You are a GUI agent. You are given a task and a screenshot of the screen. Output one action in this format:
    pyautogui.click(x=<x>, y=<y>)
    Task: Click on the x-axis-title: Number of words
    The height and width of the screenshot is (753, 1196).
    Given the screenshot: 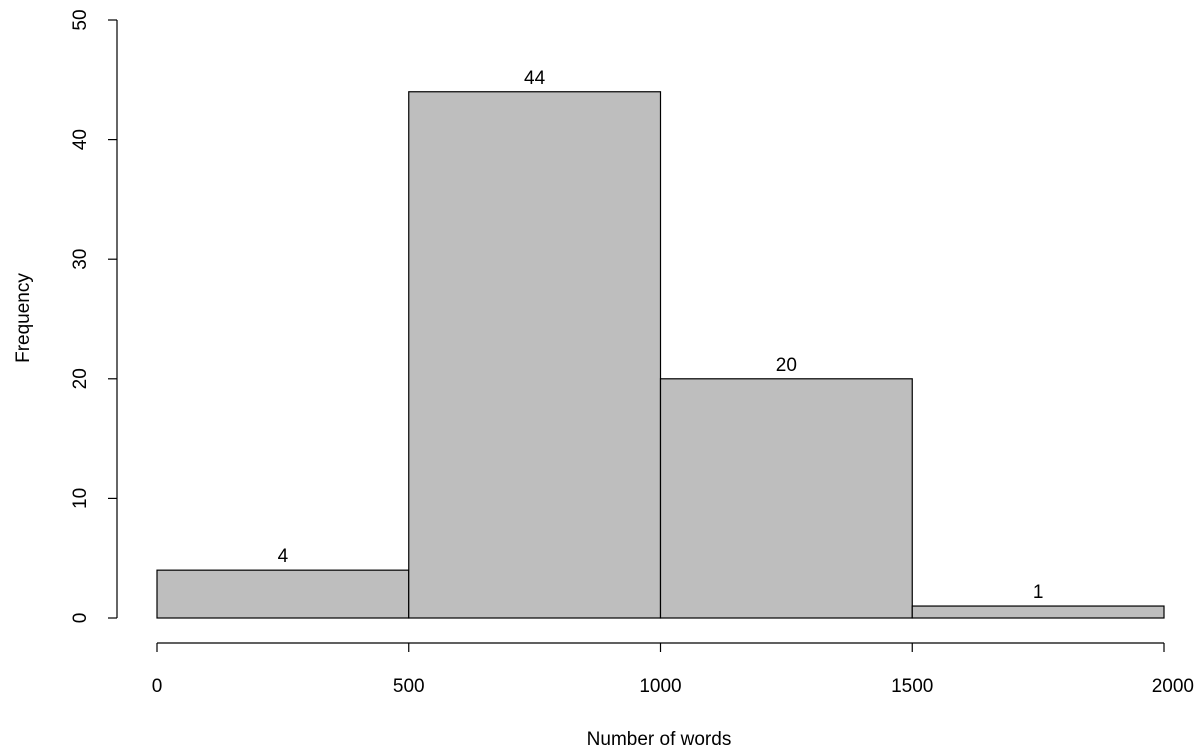 What is the action you would take?
    pyautogui.click(x=659, y=739)
    